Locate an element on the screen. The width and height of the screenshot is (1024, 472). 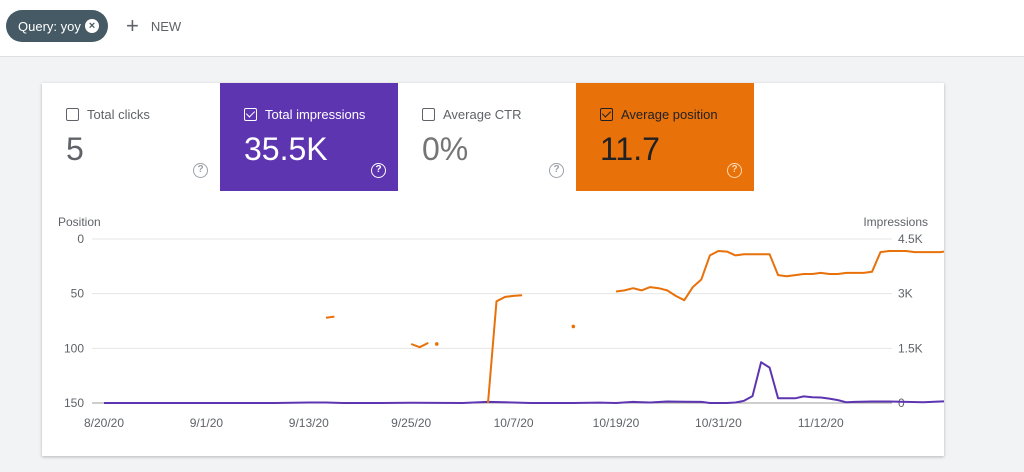
metric-label: Total clicks is located at coordinates (118, 114).